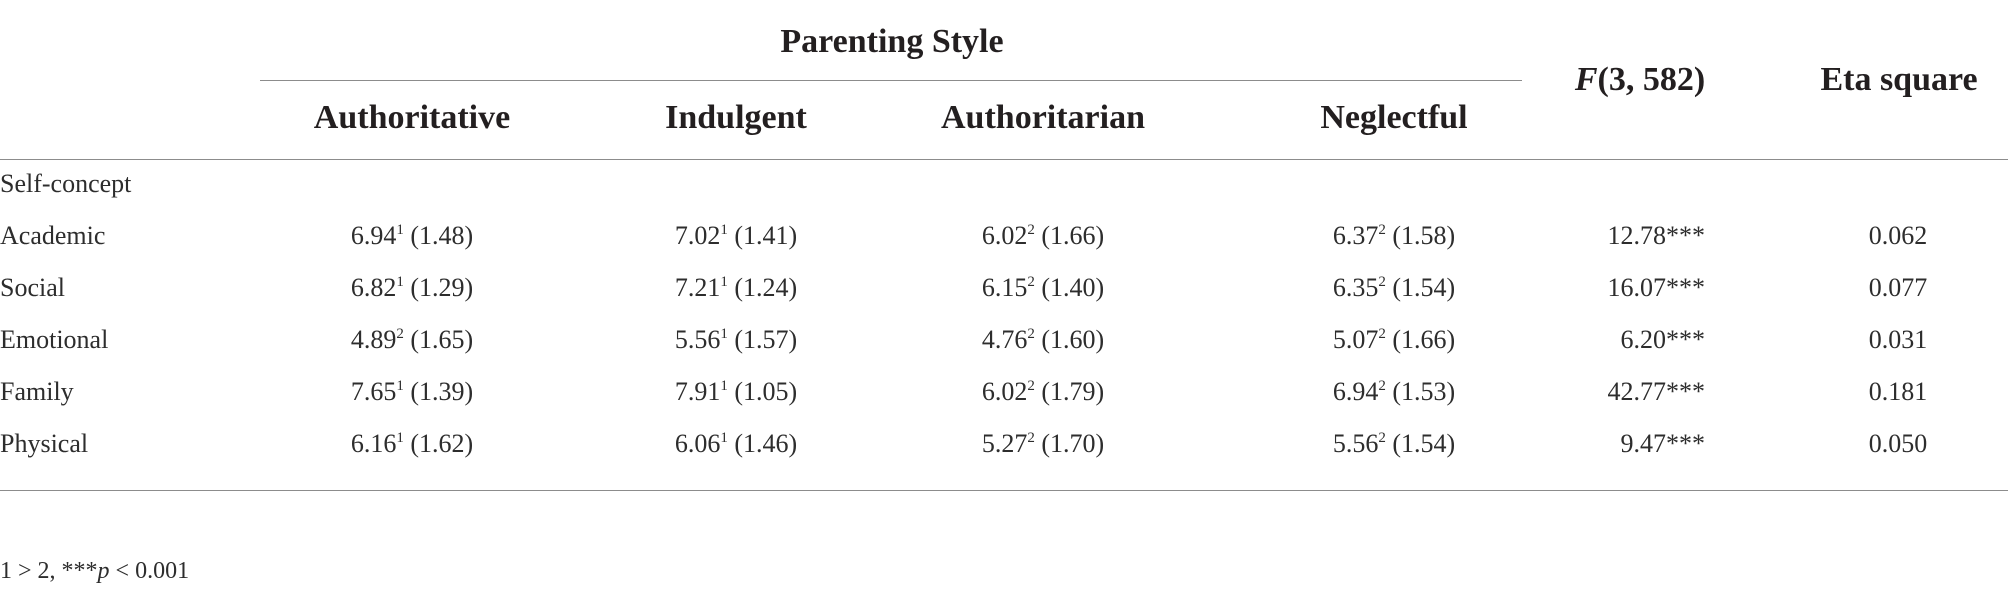 The height and width of the screenshot is (595, 2008). What do you see at coordinates (438, 339) in the screenshot?
I see `cell-sd: (1.65)` at bounding box center [438, 339].